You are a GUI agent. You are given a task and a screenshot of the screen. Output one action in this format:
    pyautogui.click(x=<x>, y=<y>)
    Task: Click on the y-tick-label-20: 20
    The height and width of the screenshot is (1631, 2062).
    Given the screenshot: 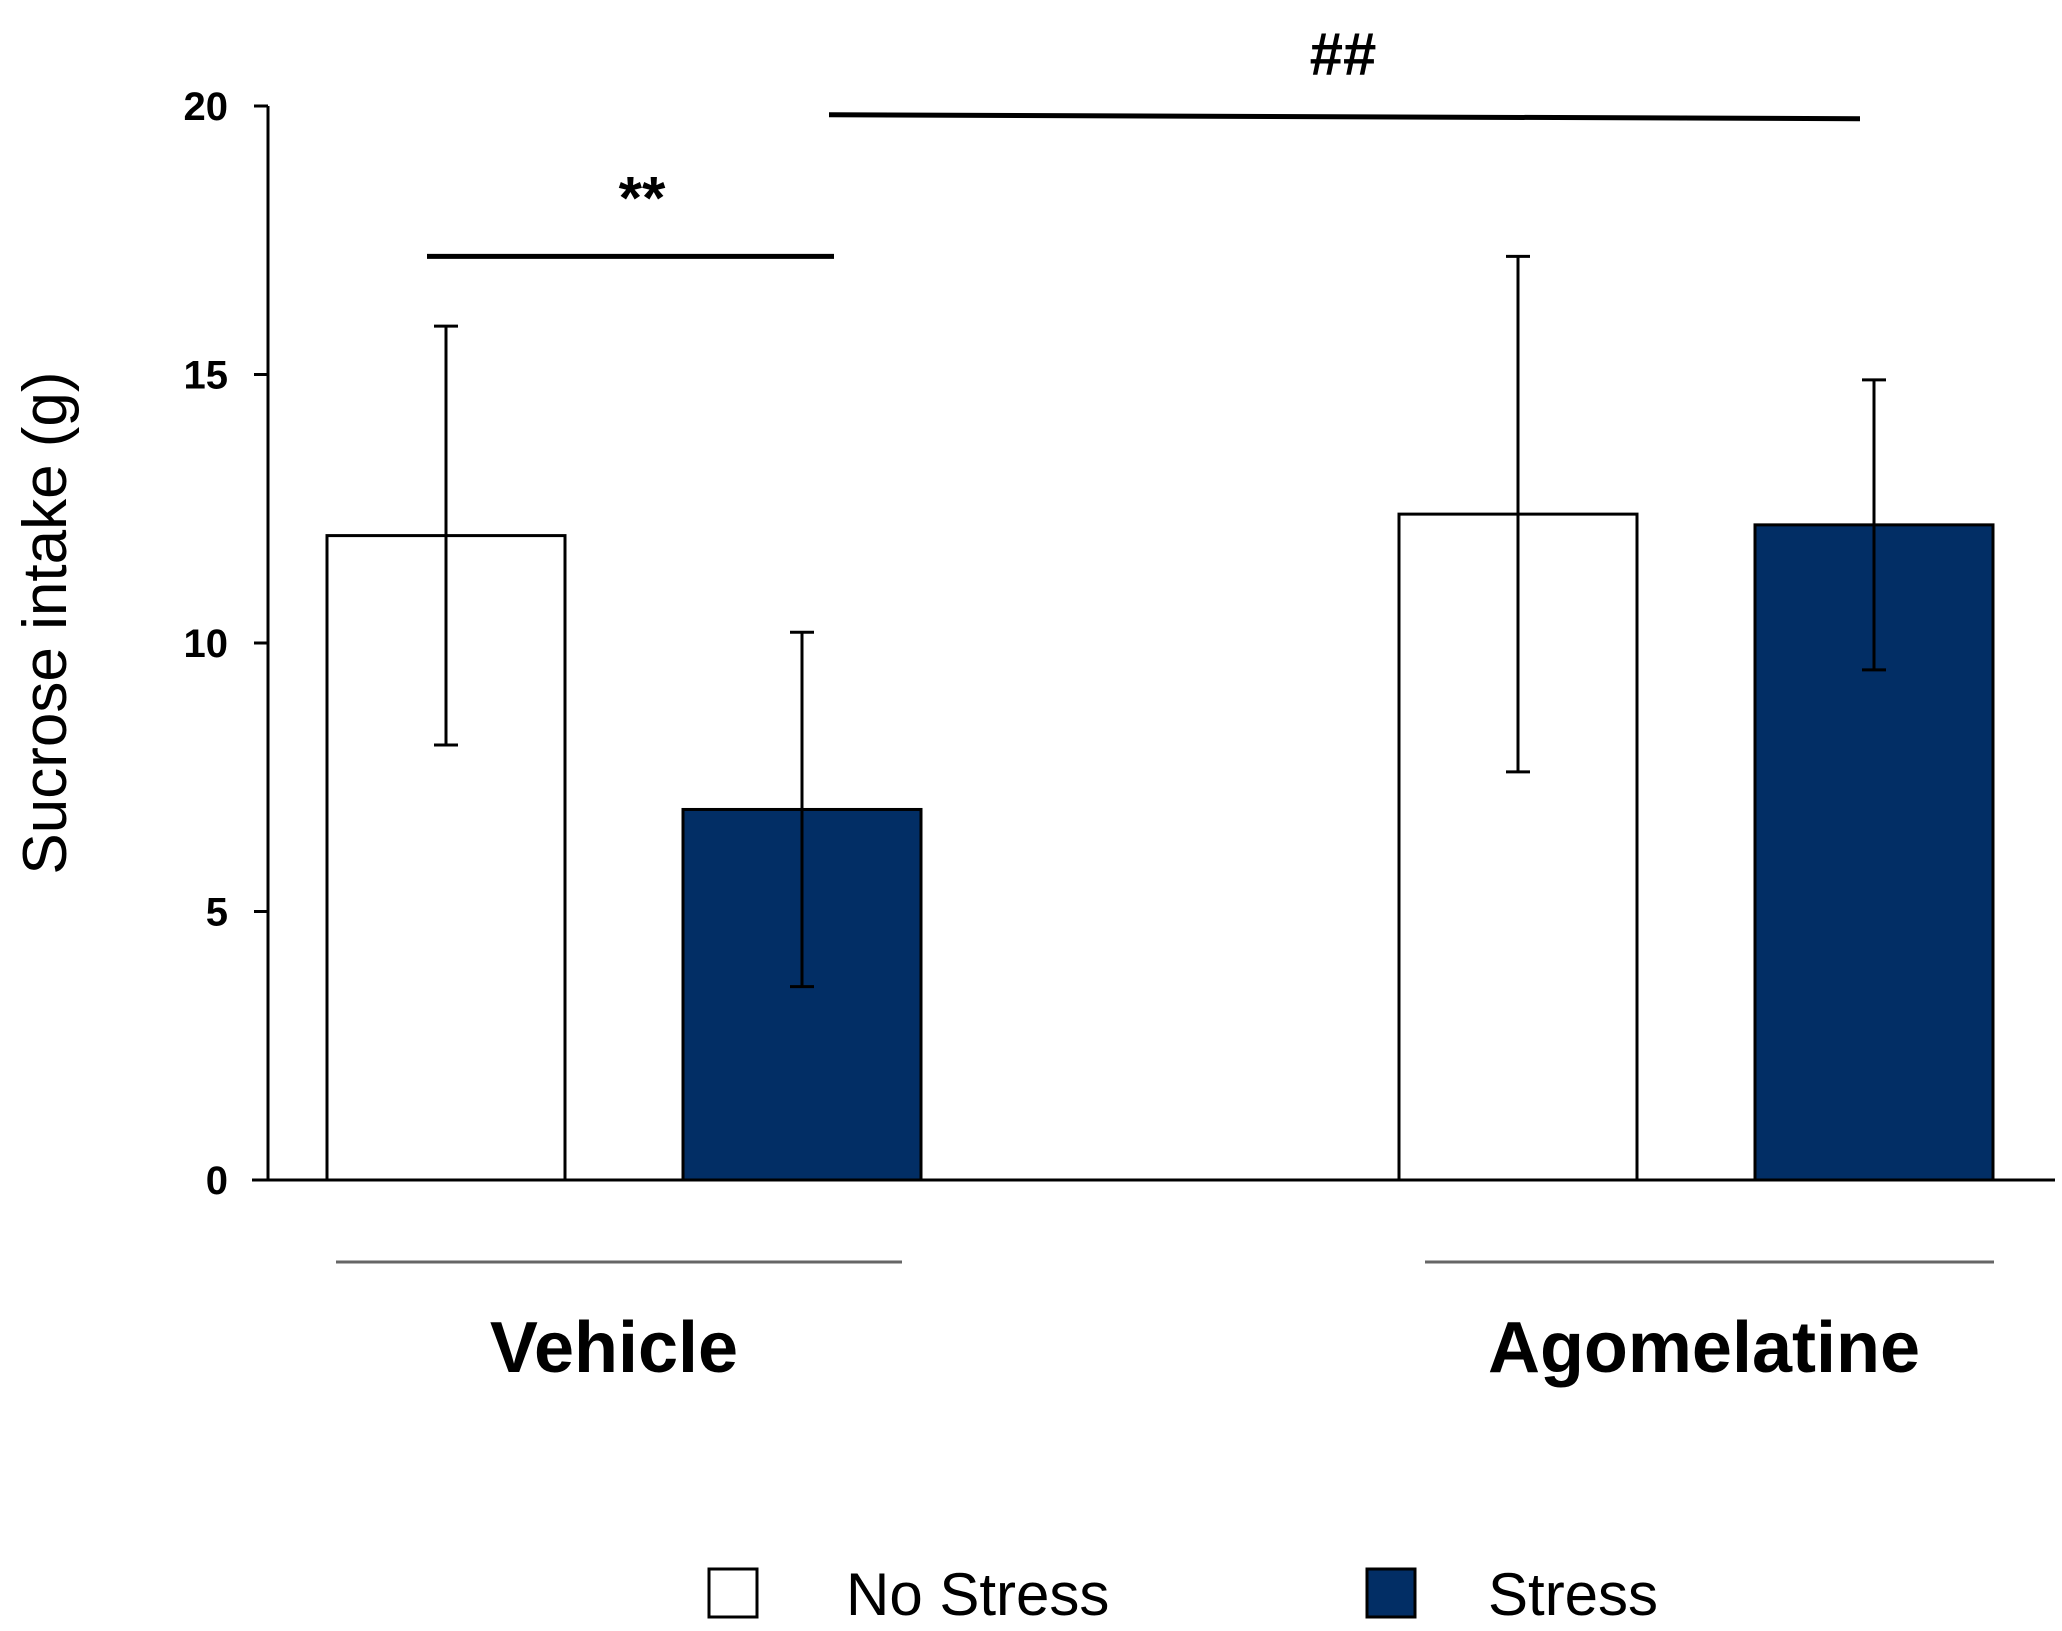 What is the action you would take?
    pyautogui.click(x=206, y=107)
    